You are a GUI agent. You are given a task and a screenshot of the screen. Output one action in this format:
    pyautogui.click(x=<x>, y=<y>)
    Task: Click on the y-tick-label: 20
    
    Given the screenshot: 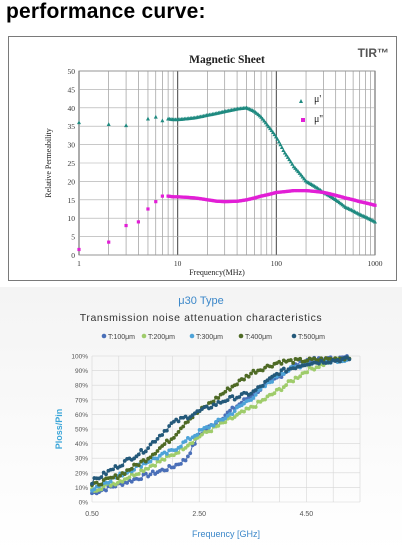 What is the action you would take?
    pyautogui.click(x=72, y=181)
    